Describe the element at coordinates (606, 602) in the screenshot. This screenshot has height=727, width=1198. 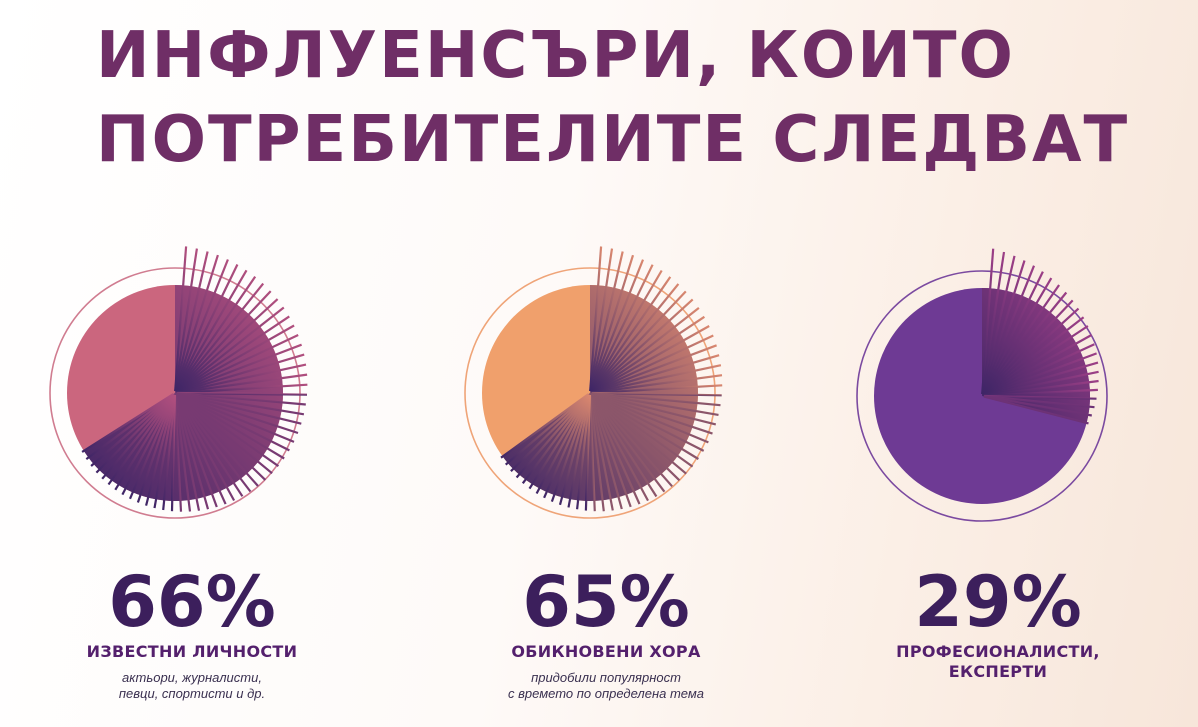
I see `percent-ordinary-people: 65%` at that location.